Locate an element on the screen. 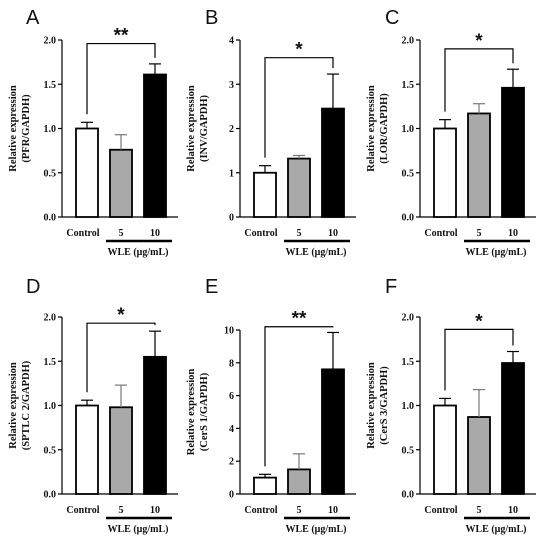  panel-letter: D is located at coordinates (33, 287).